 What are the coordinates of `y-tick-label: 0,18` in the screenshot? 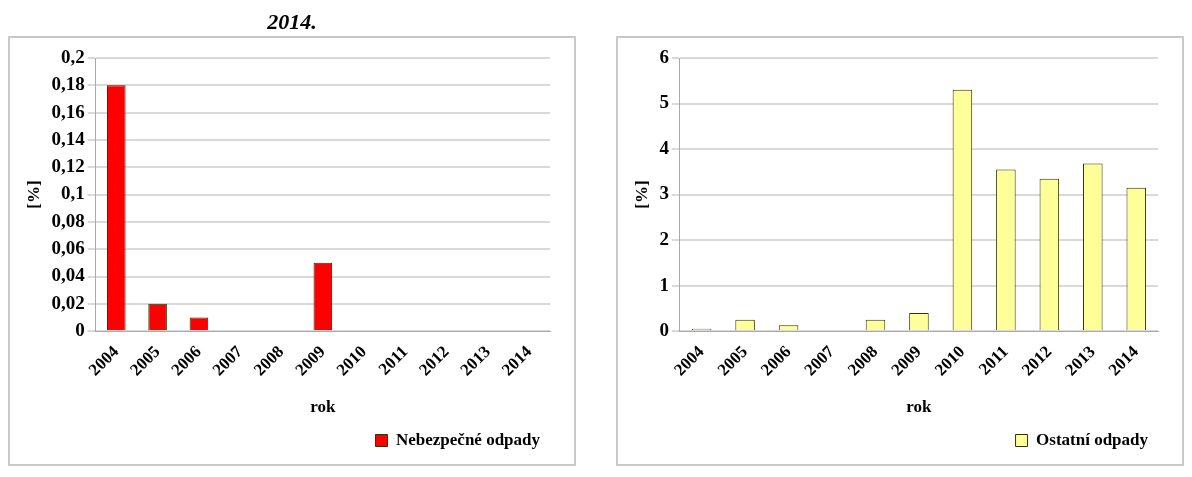 It's located at (68, 84).